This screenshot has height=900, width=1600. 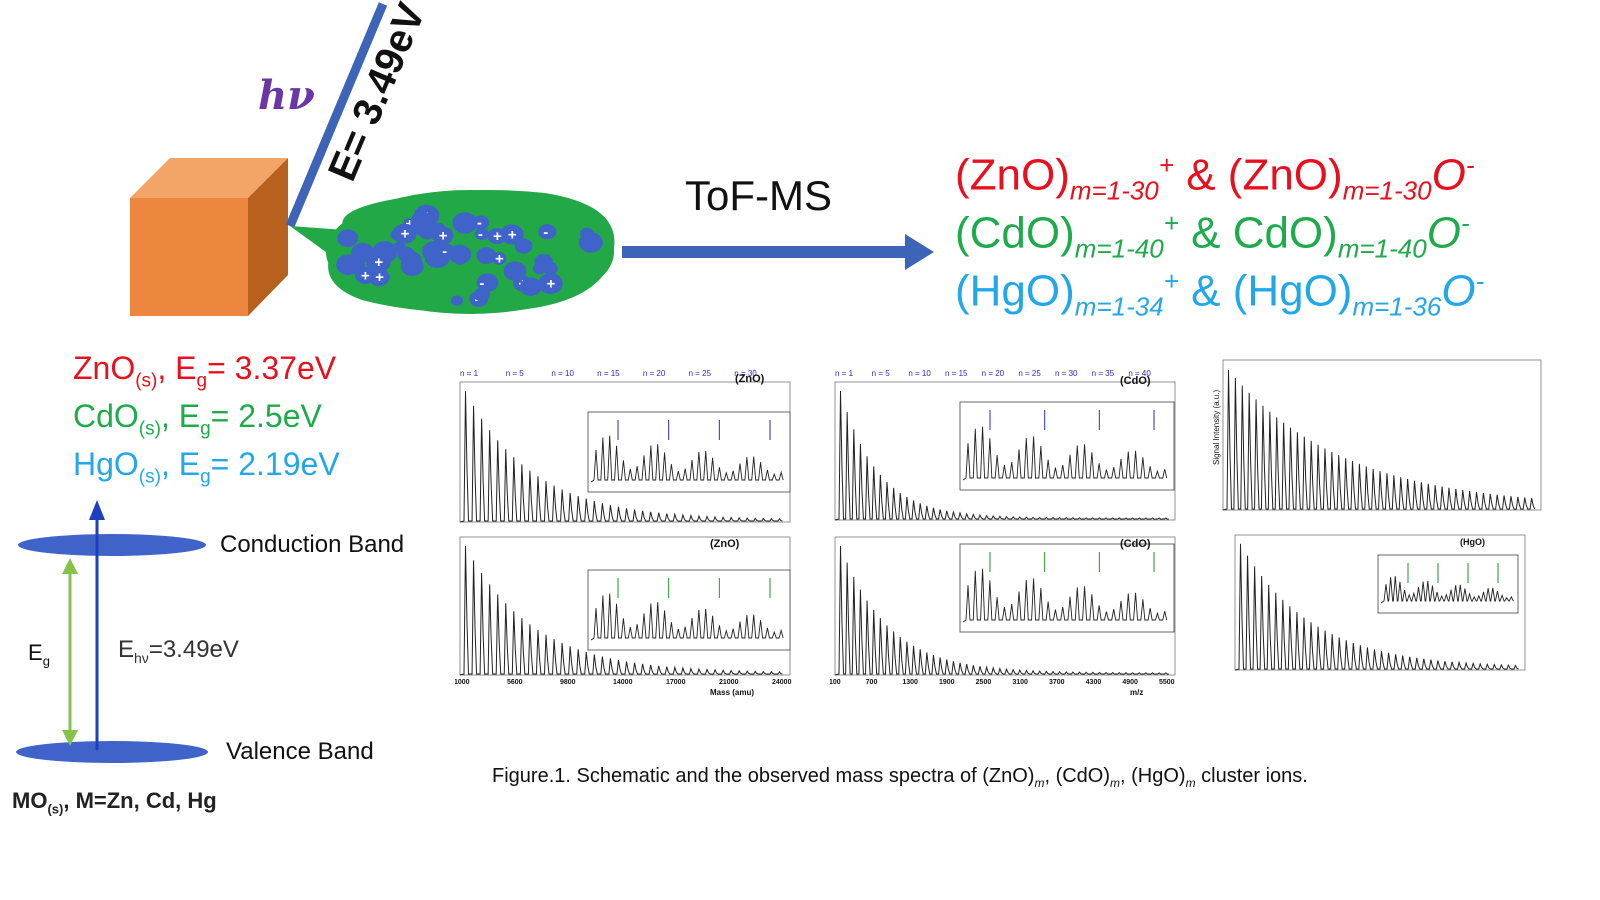 I want to click on band-gap-arrowhead-bottom, so click(x=70, y=738).